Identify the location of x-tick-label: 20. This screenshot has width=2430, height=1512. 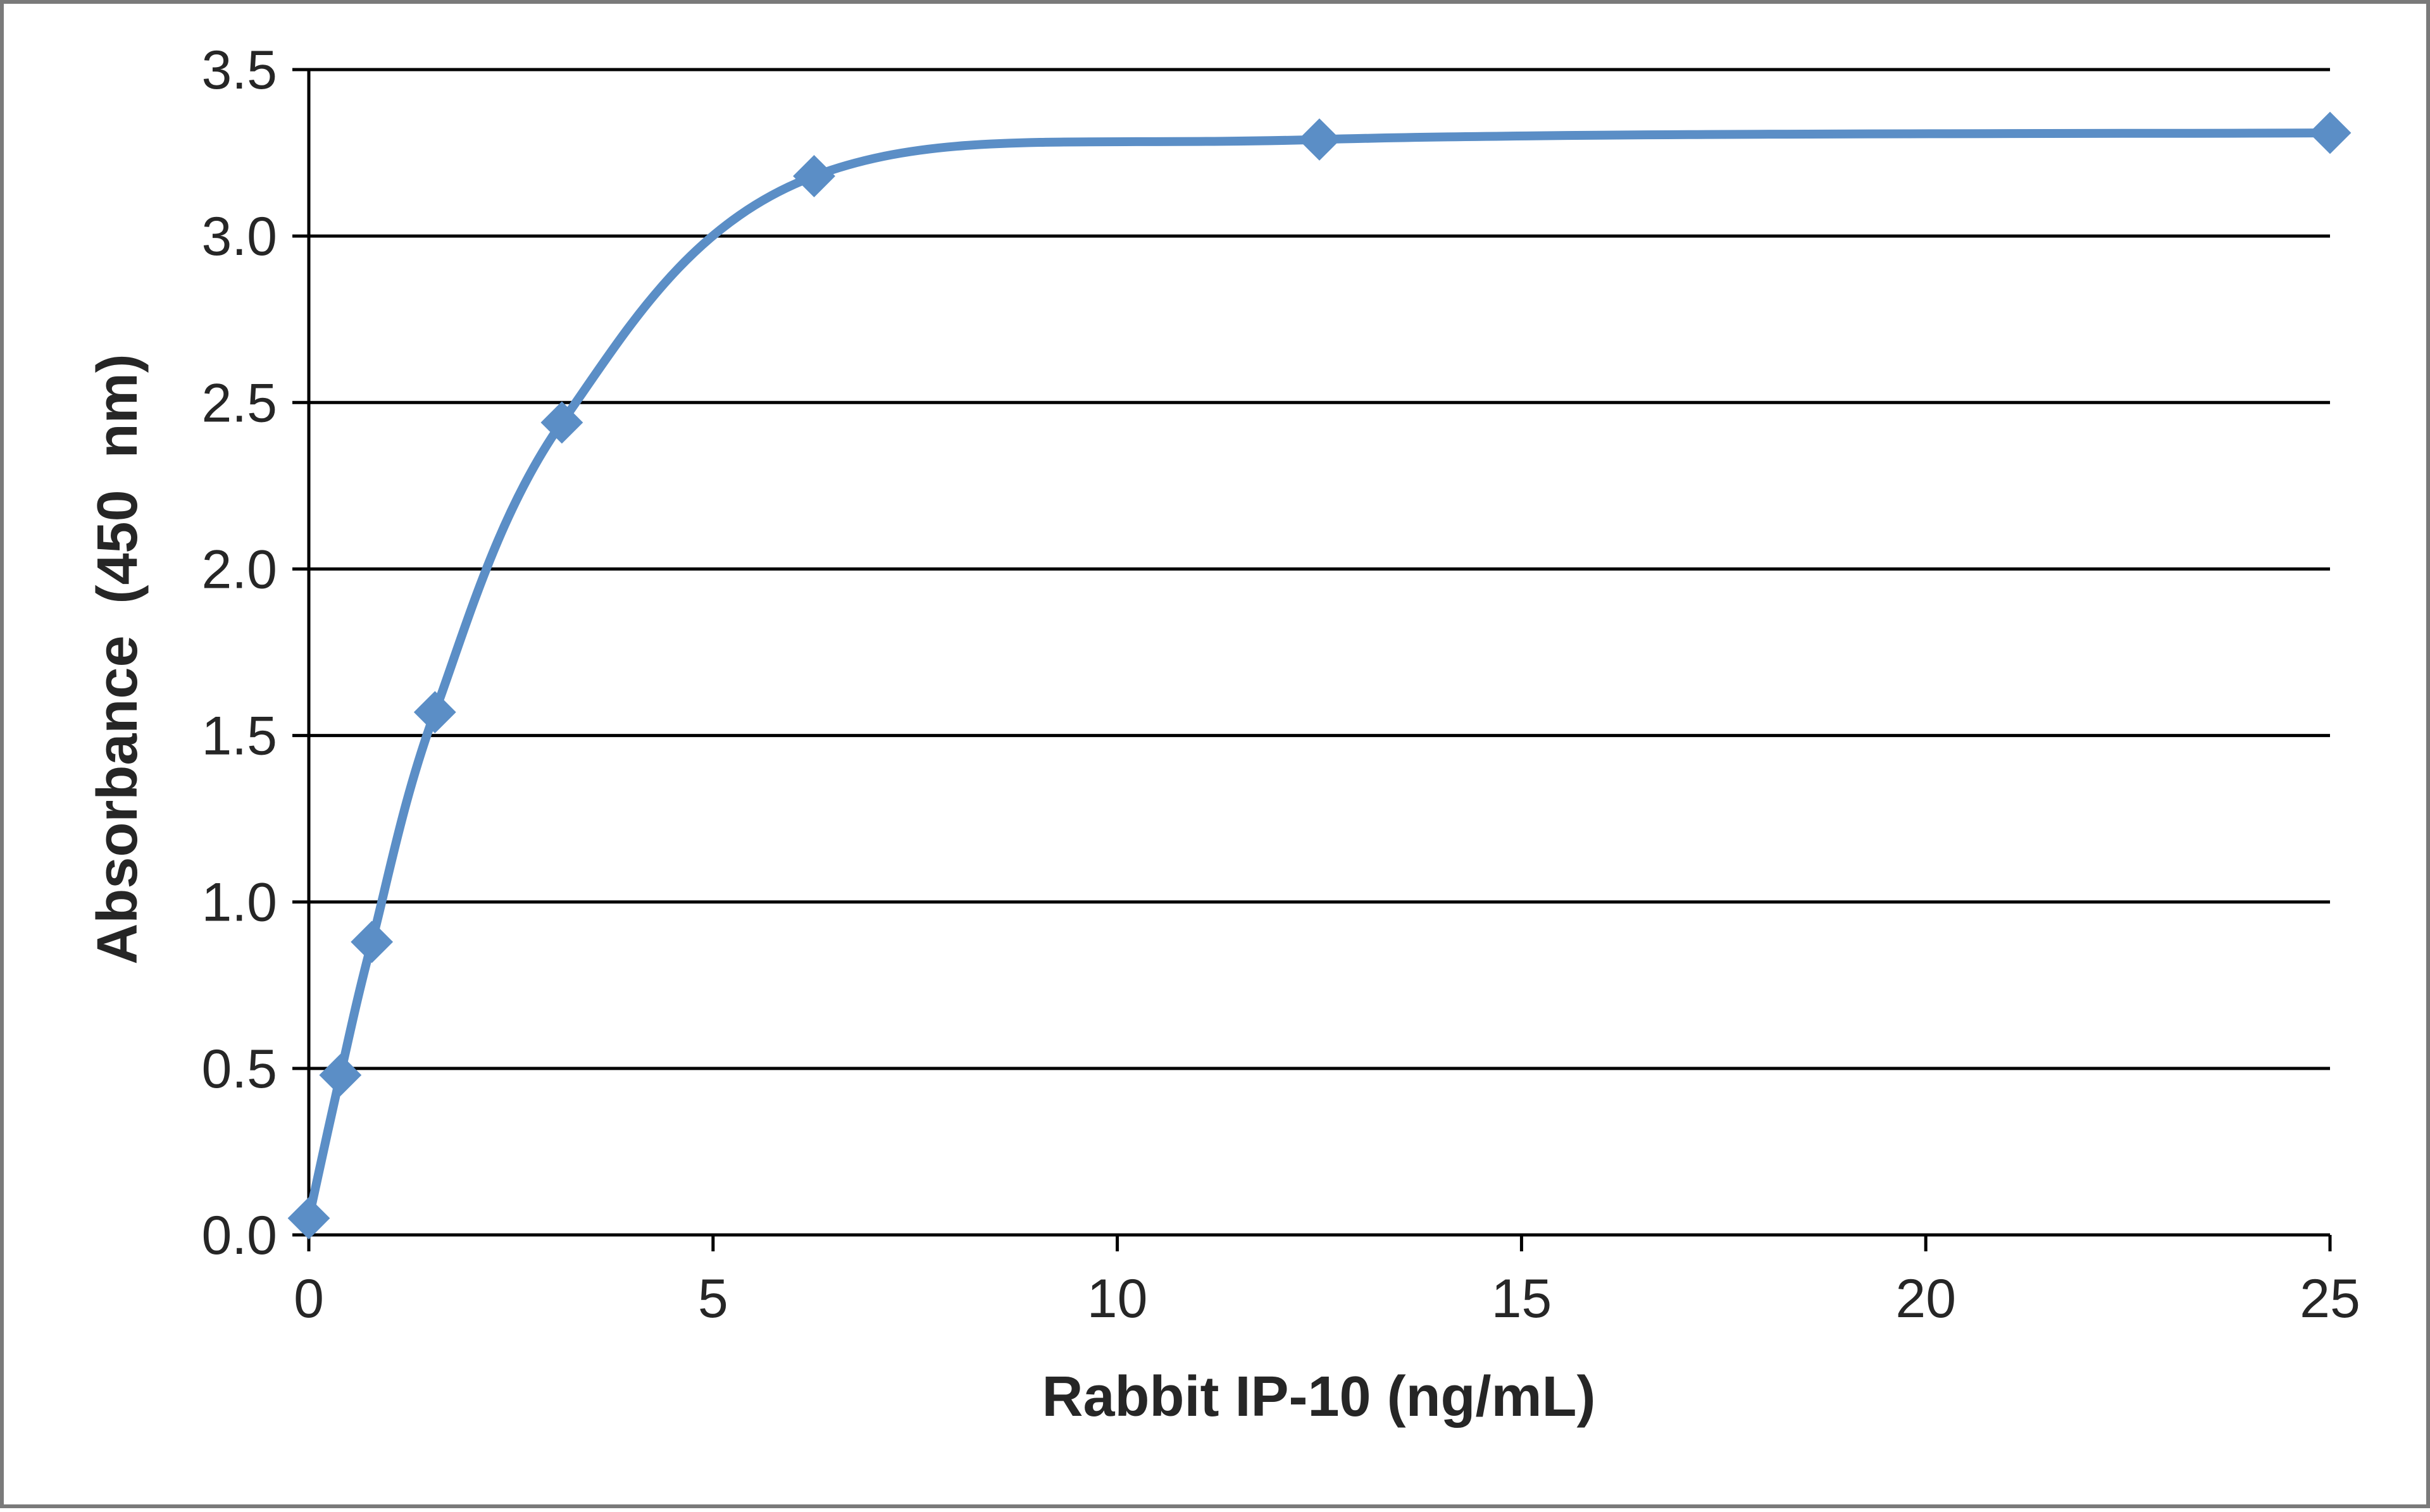
(1925, 1299).